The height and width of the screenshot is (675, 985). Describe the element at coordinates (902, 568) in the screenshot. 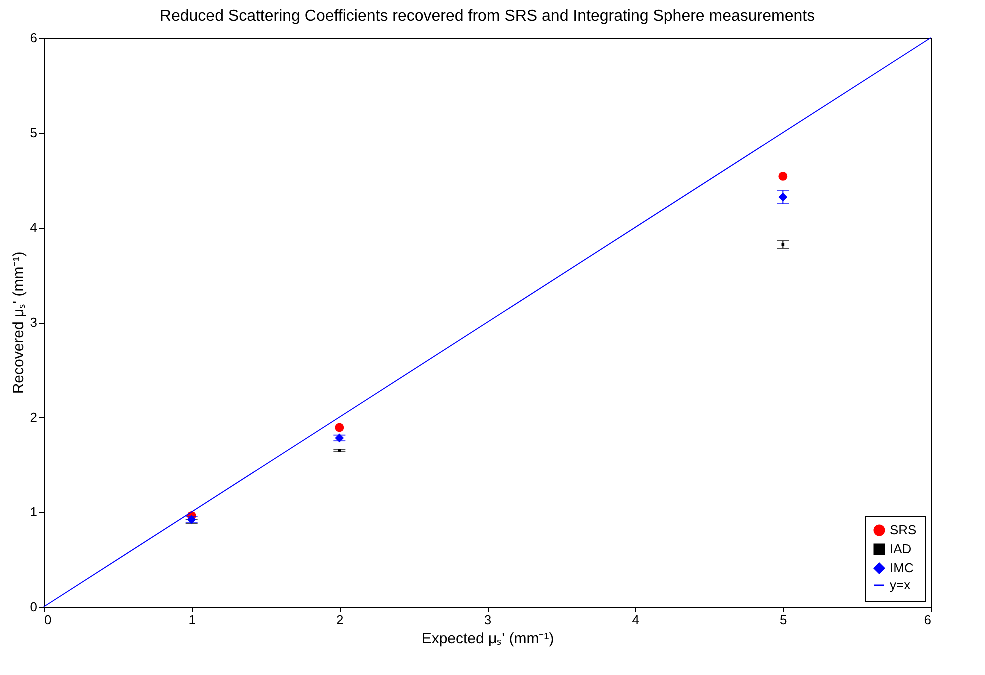

I see `legend-label: IMC` at that location.